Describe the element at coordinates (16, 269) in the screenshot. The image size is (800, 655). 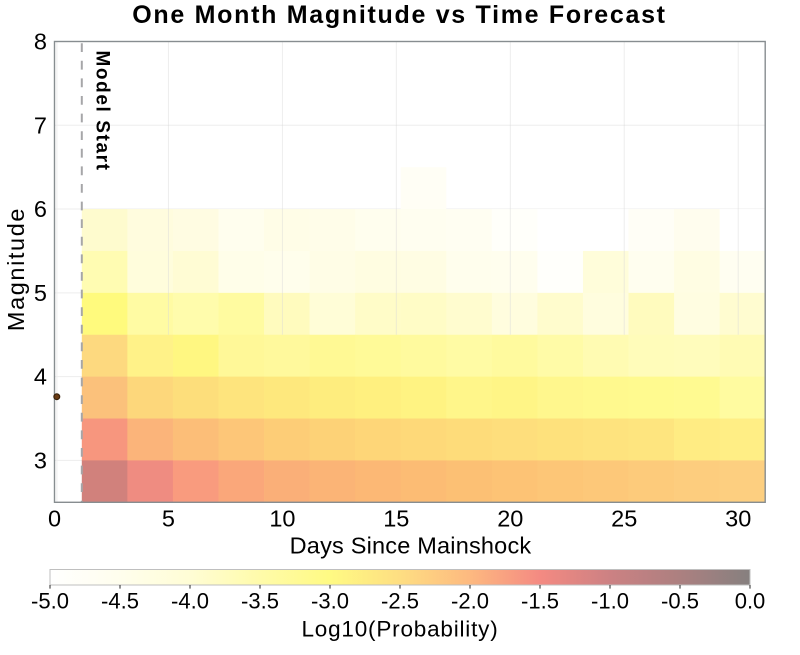
I see `svg-text: Magnitude` at that location.